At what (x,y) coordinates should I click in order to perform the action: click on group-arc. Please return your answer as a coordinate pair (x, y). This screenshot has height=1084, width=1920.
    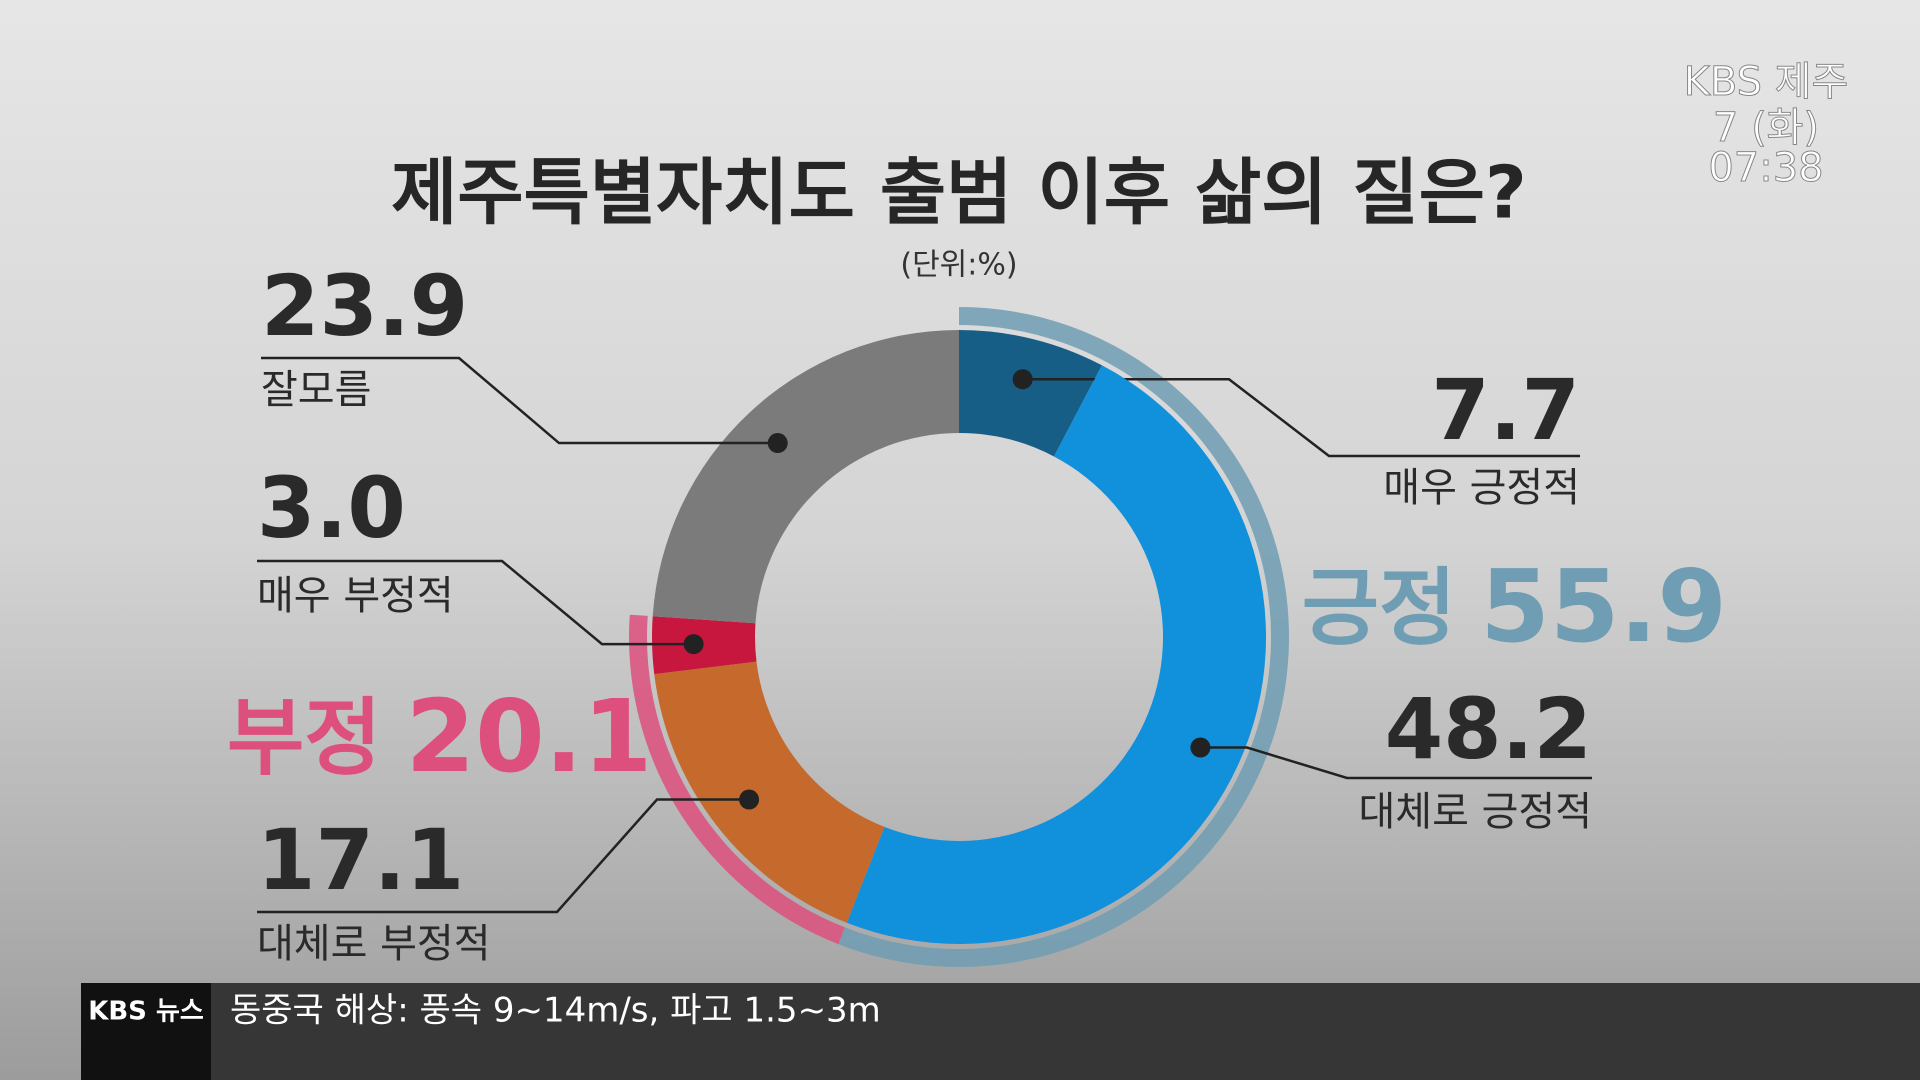
    Looking at the image, I should click on (736, 779).